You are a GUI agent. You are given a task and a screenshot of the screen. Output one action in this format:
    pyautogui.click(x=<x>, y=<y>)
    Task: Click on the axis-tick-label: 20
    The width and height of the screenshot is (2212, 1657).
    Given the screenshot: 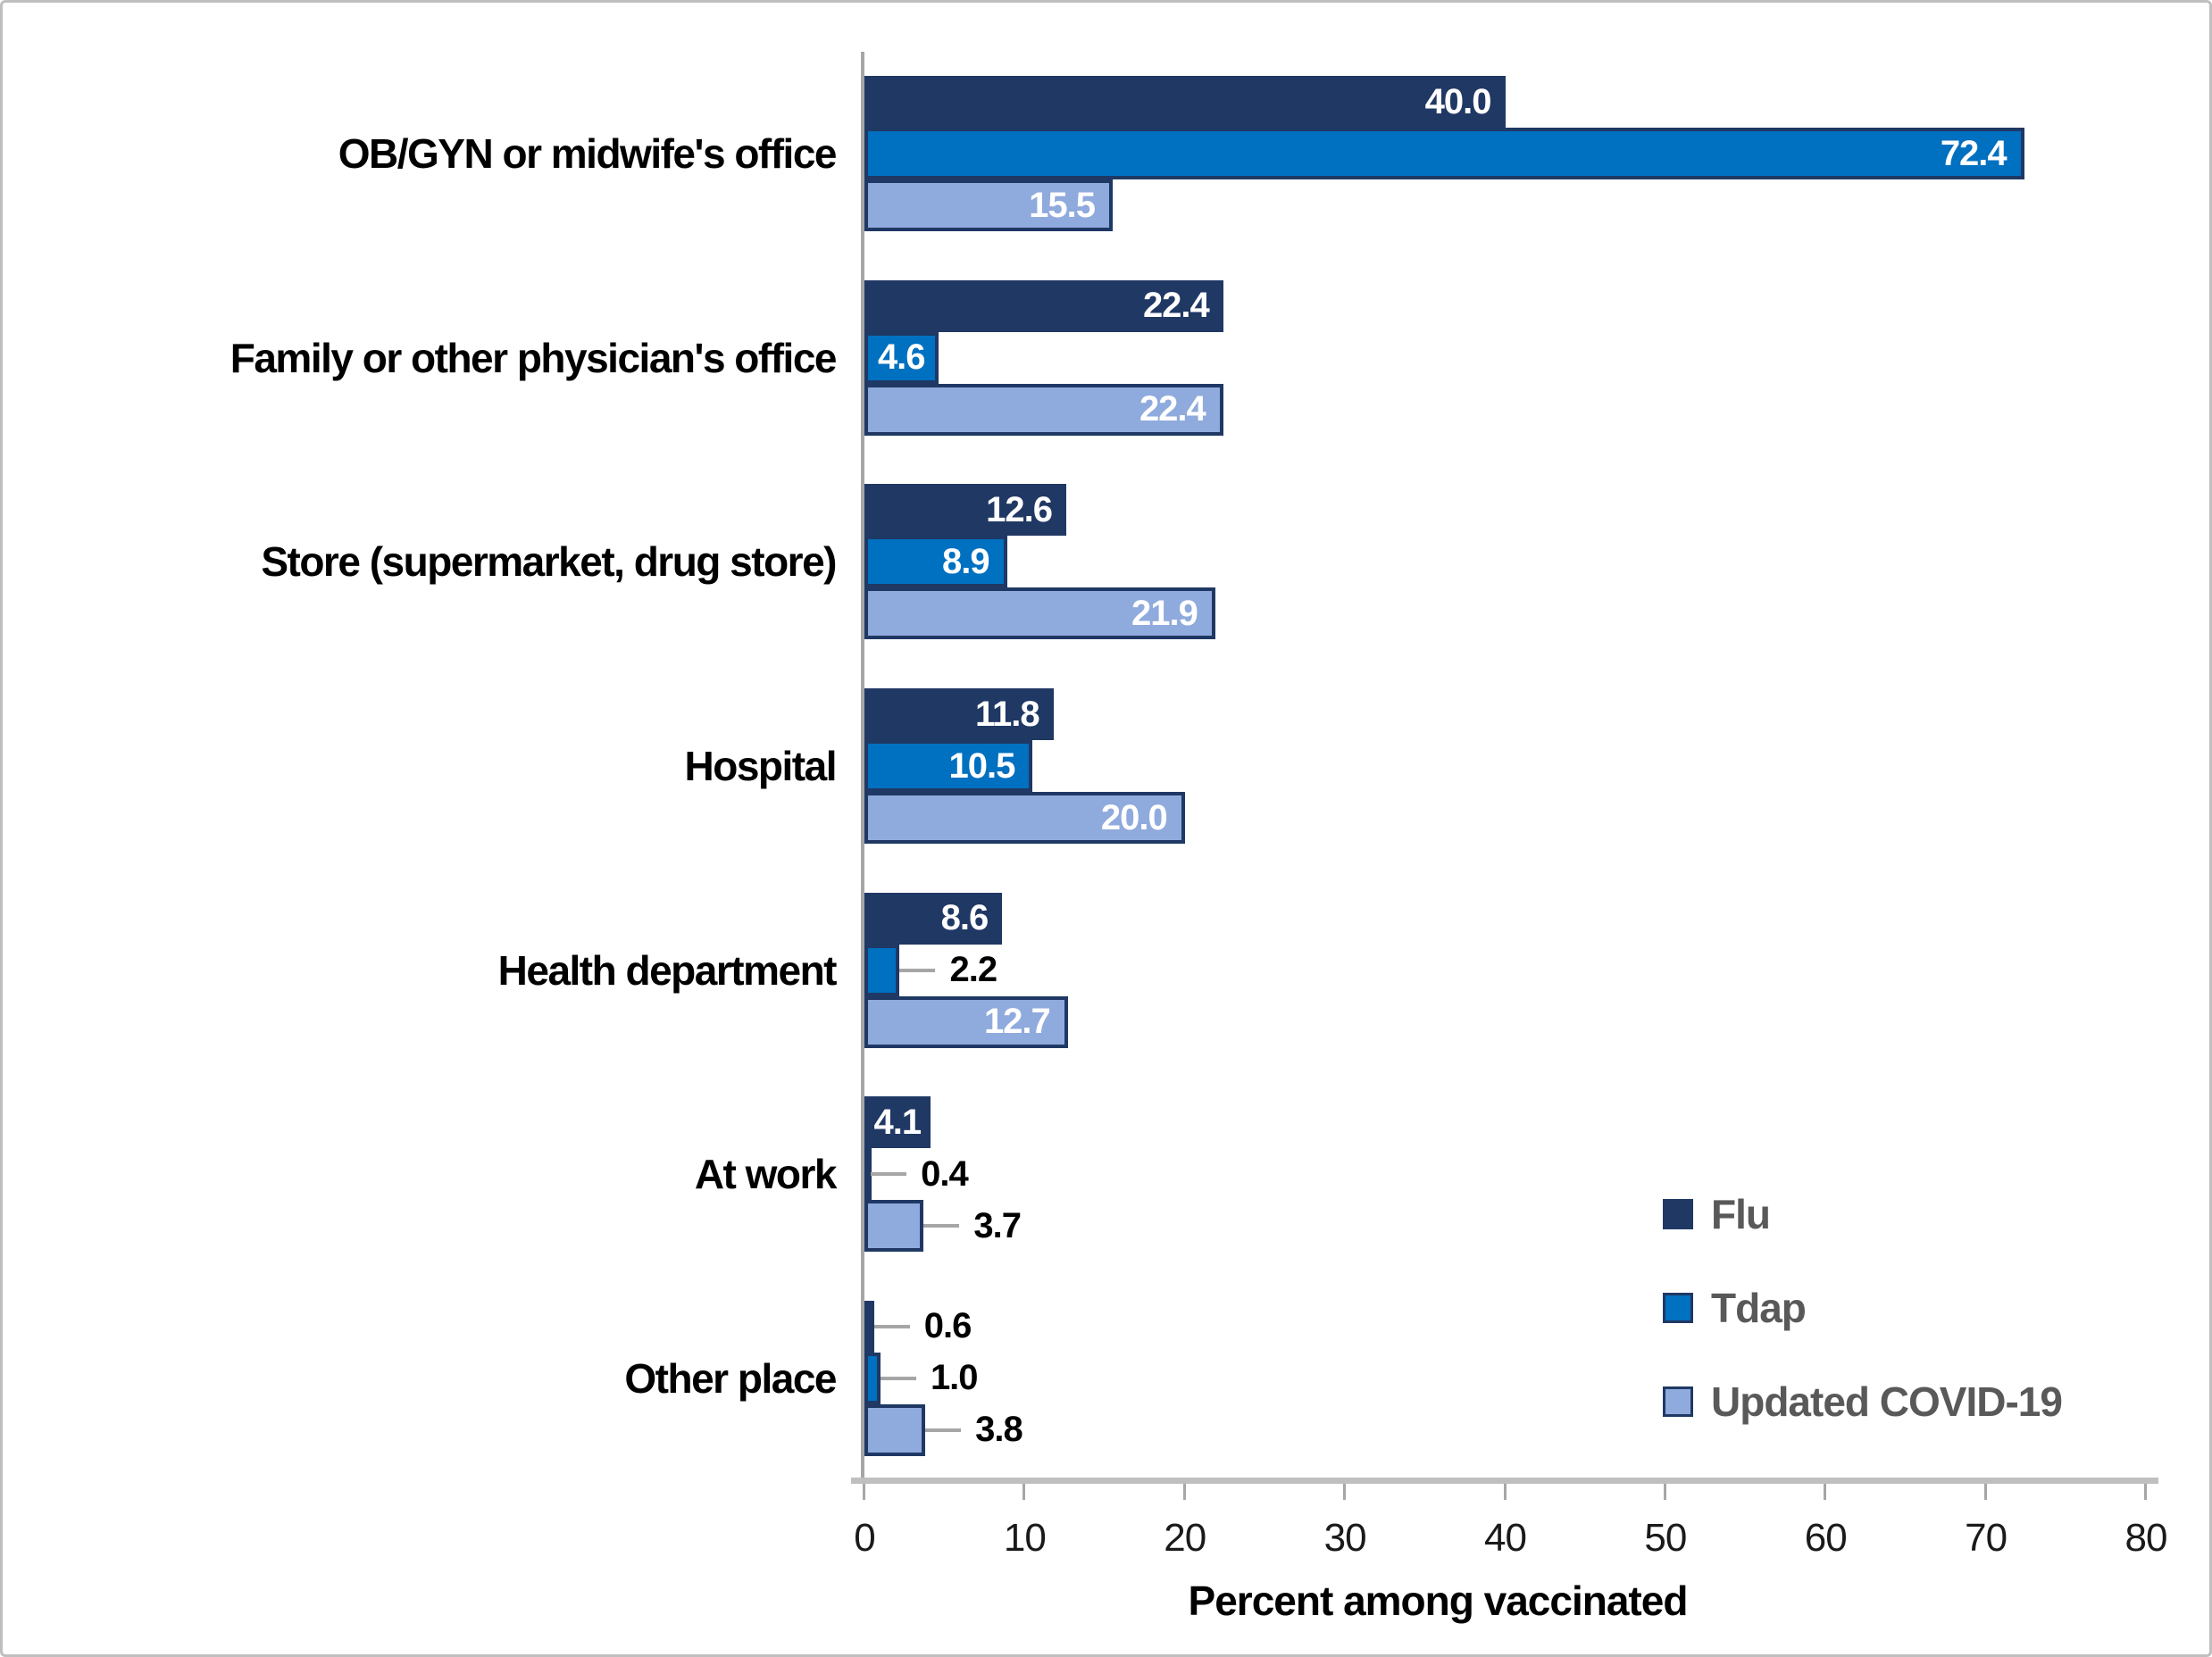 What is the action you would take?
    pyautogui.click(x=1185, y=1538)
    